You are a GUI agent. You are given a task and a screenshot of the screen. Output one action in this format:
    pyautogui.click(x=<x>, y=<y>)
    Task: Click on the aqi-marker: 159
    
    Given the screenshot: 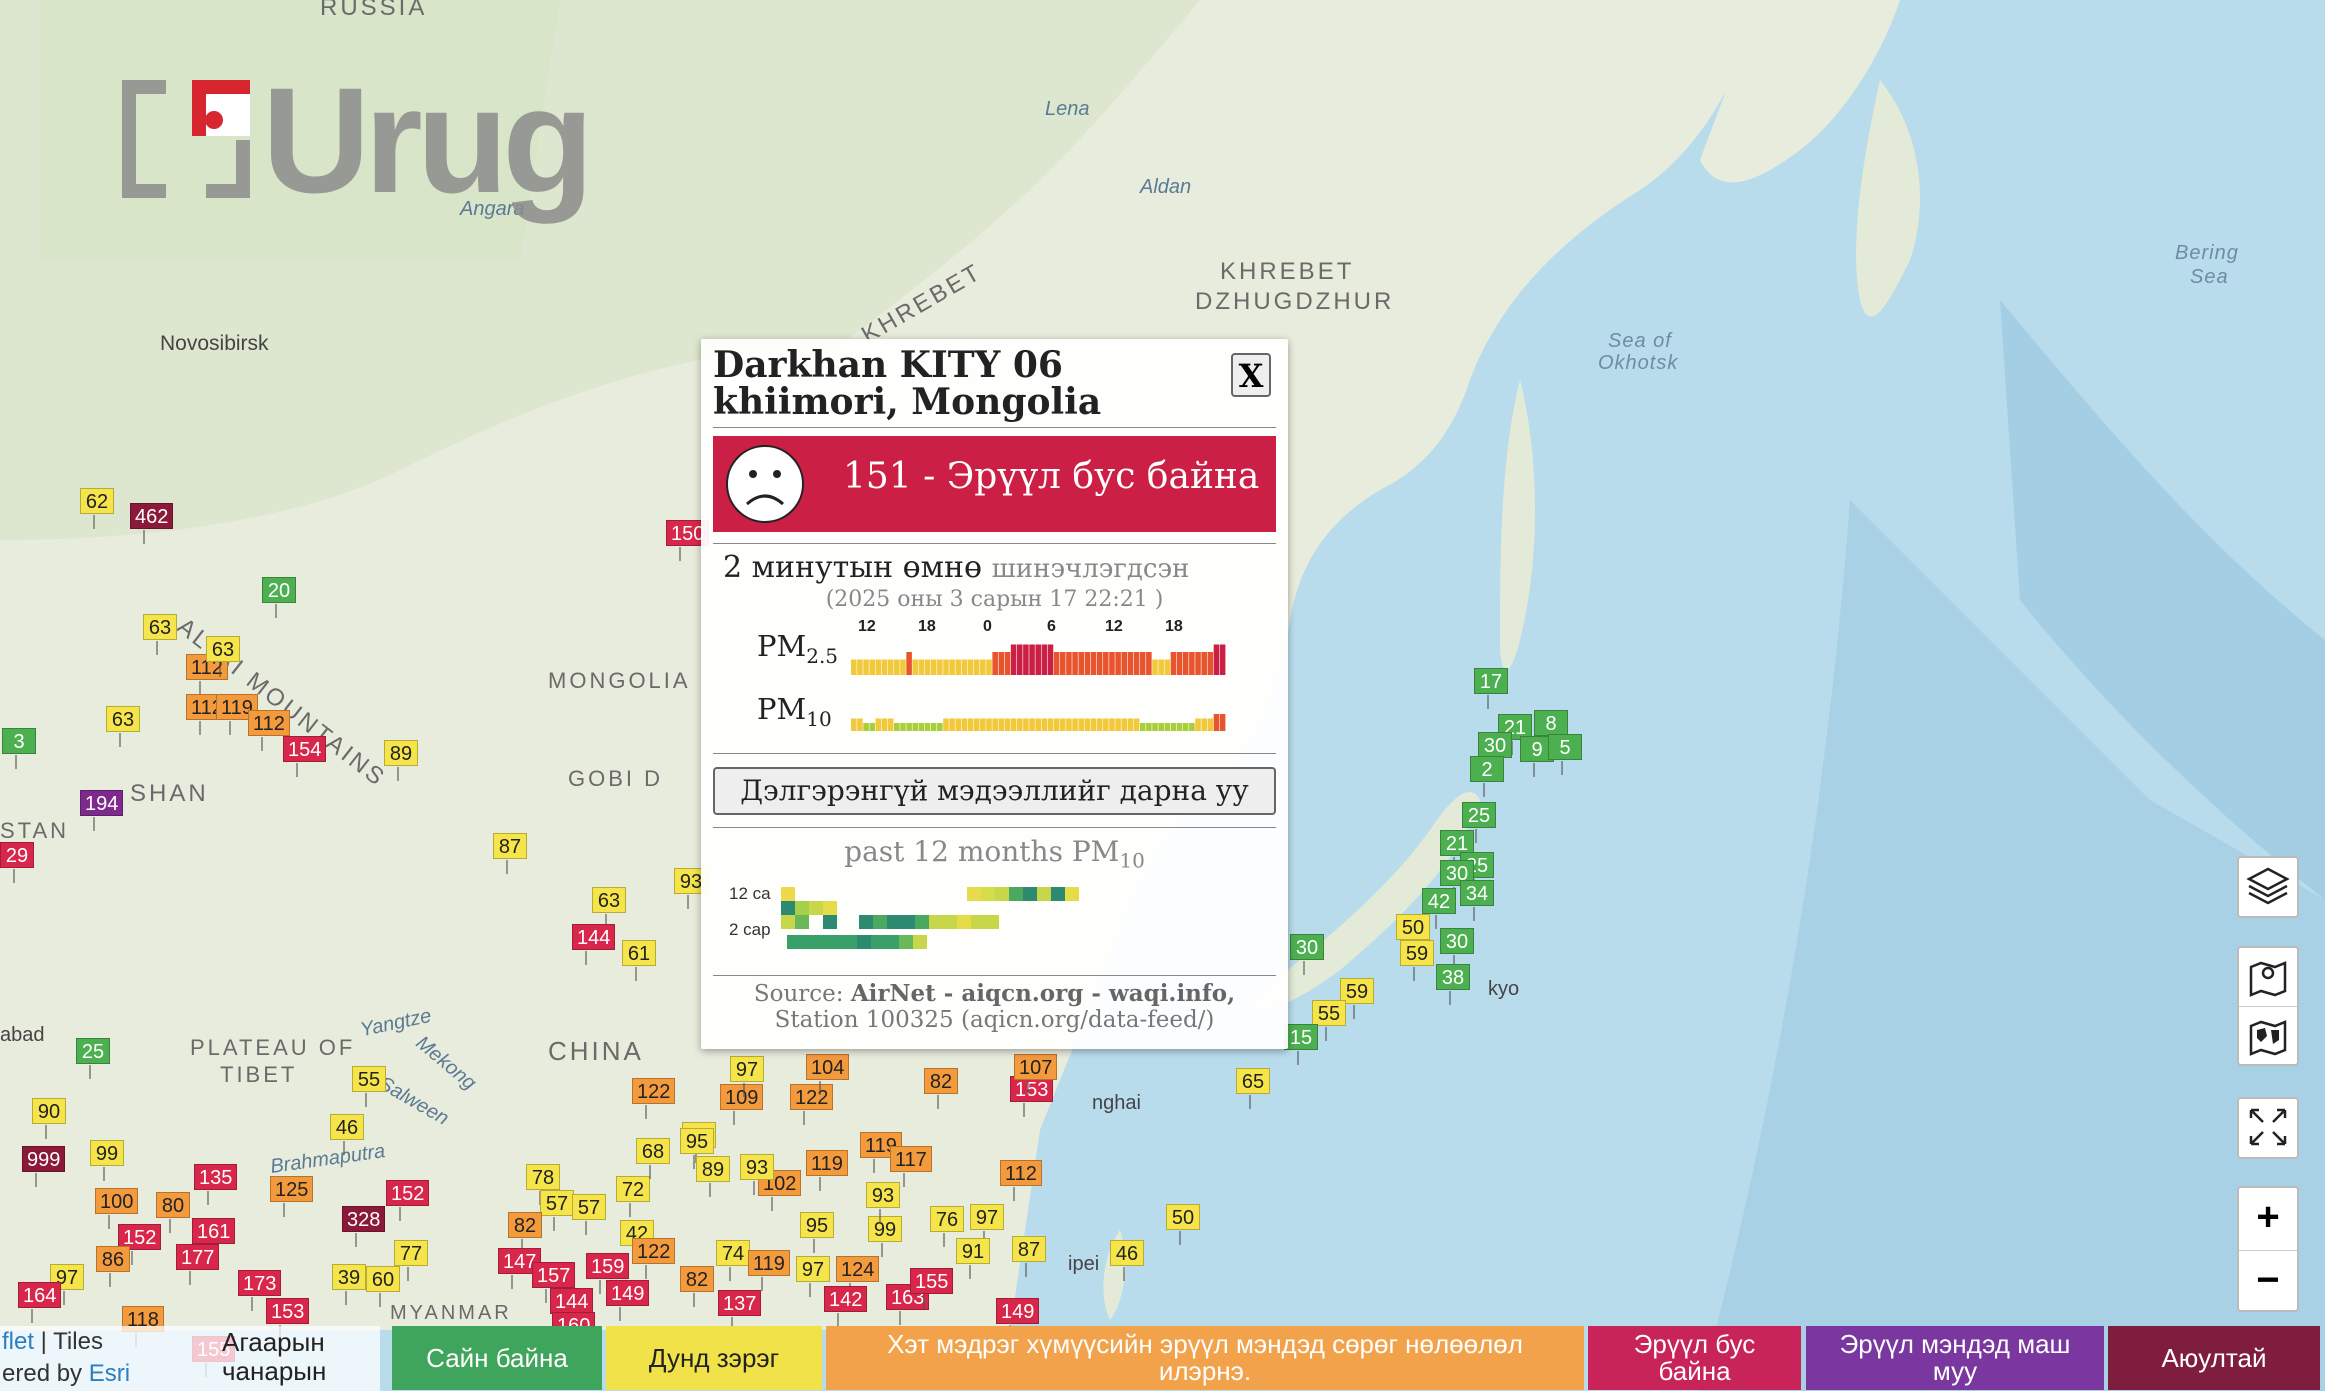 What is the action you would take?
    pyautogui.click(x=608, y=1273)
    